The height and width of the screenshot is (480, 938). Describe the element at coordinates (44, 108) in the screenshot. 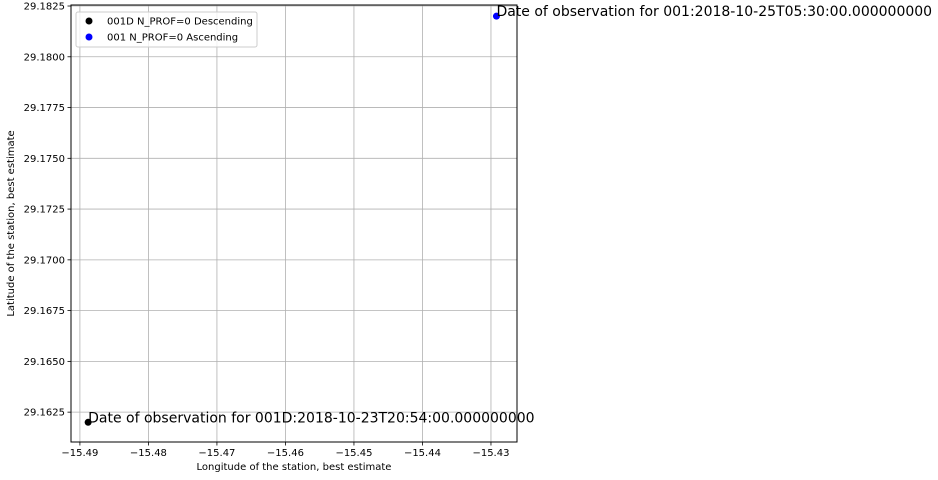

I see `y-tick-label: 29.1775` at that location.